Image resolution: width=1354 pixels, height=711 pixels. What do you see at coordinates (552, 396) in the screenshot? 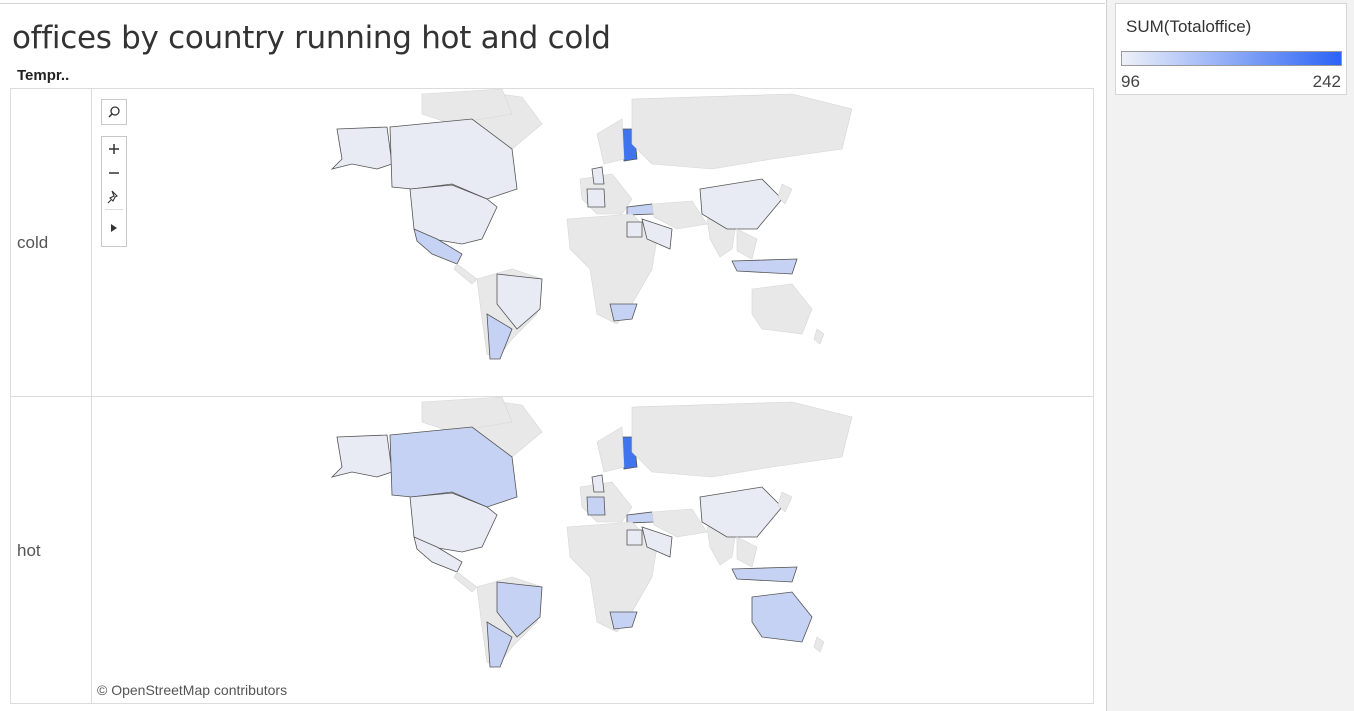
I see `pane-divider` at bounding box center [552, 396].